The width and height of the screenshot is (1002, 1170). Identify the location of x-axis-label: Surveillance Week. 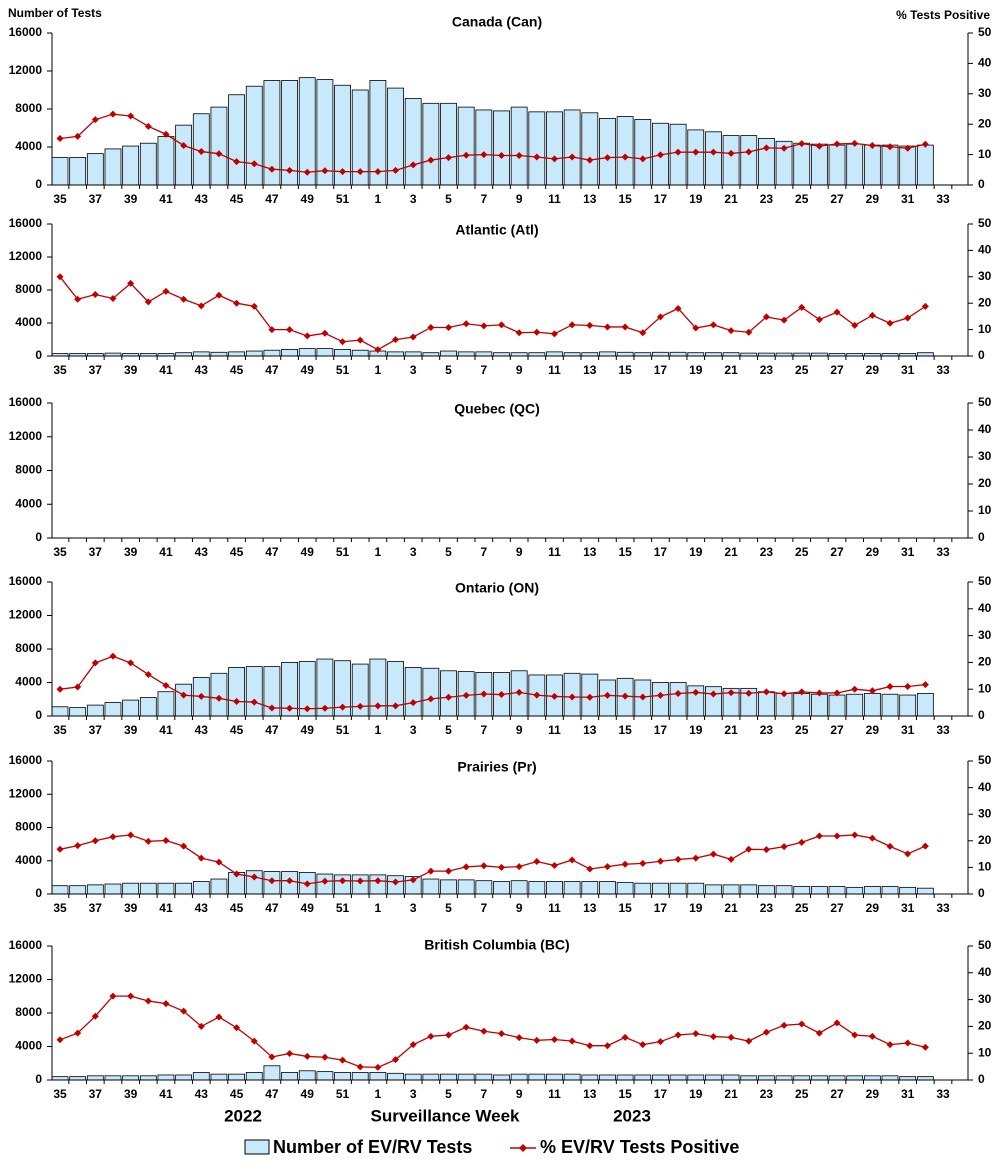
(446, 1115).